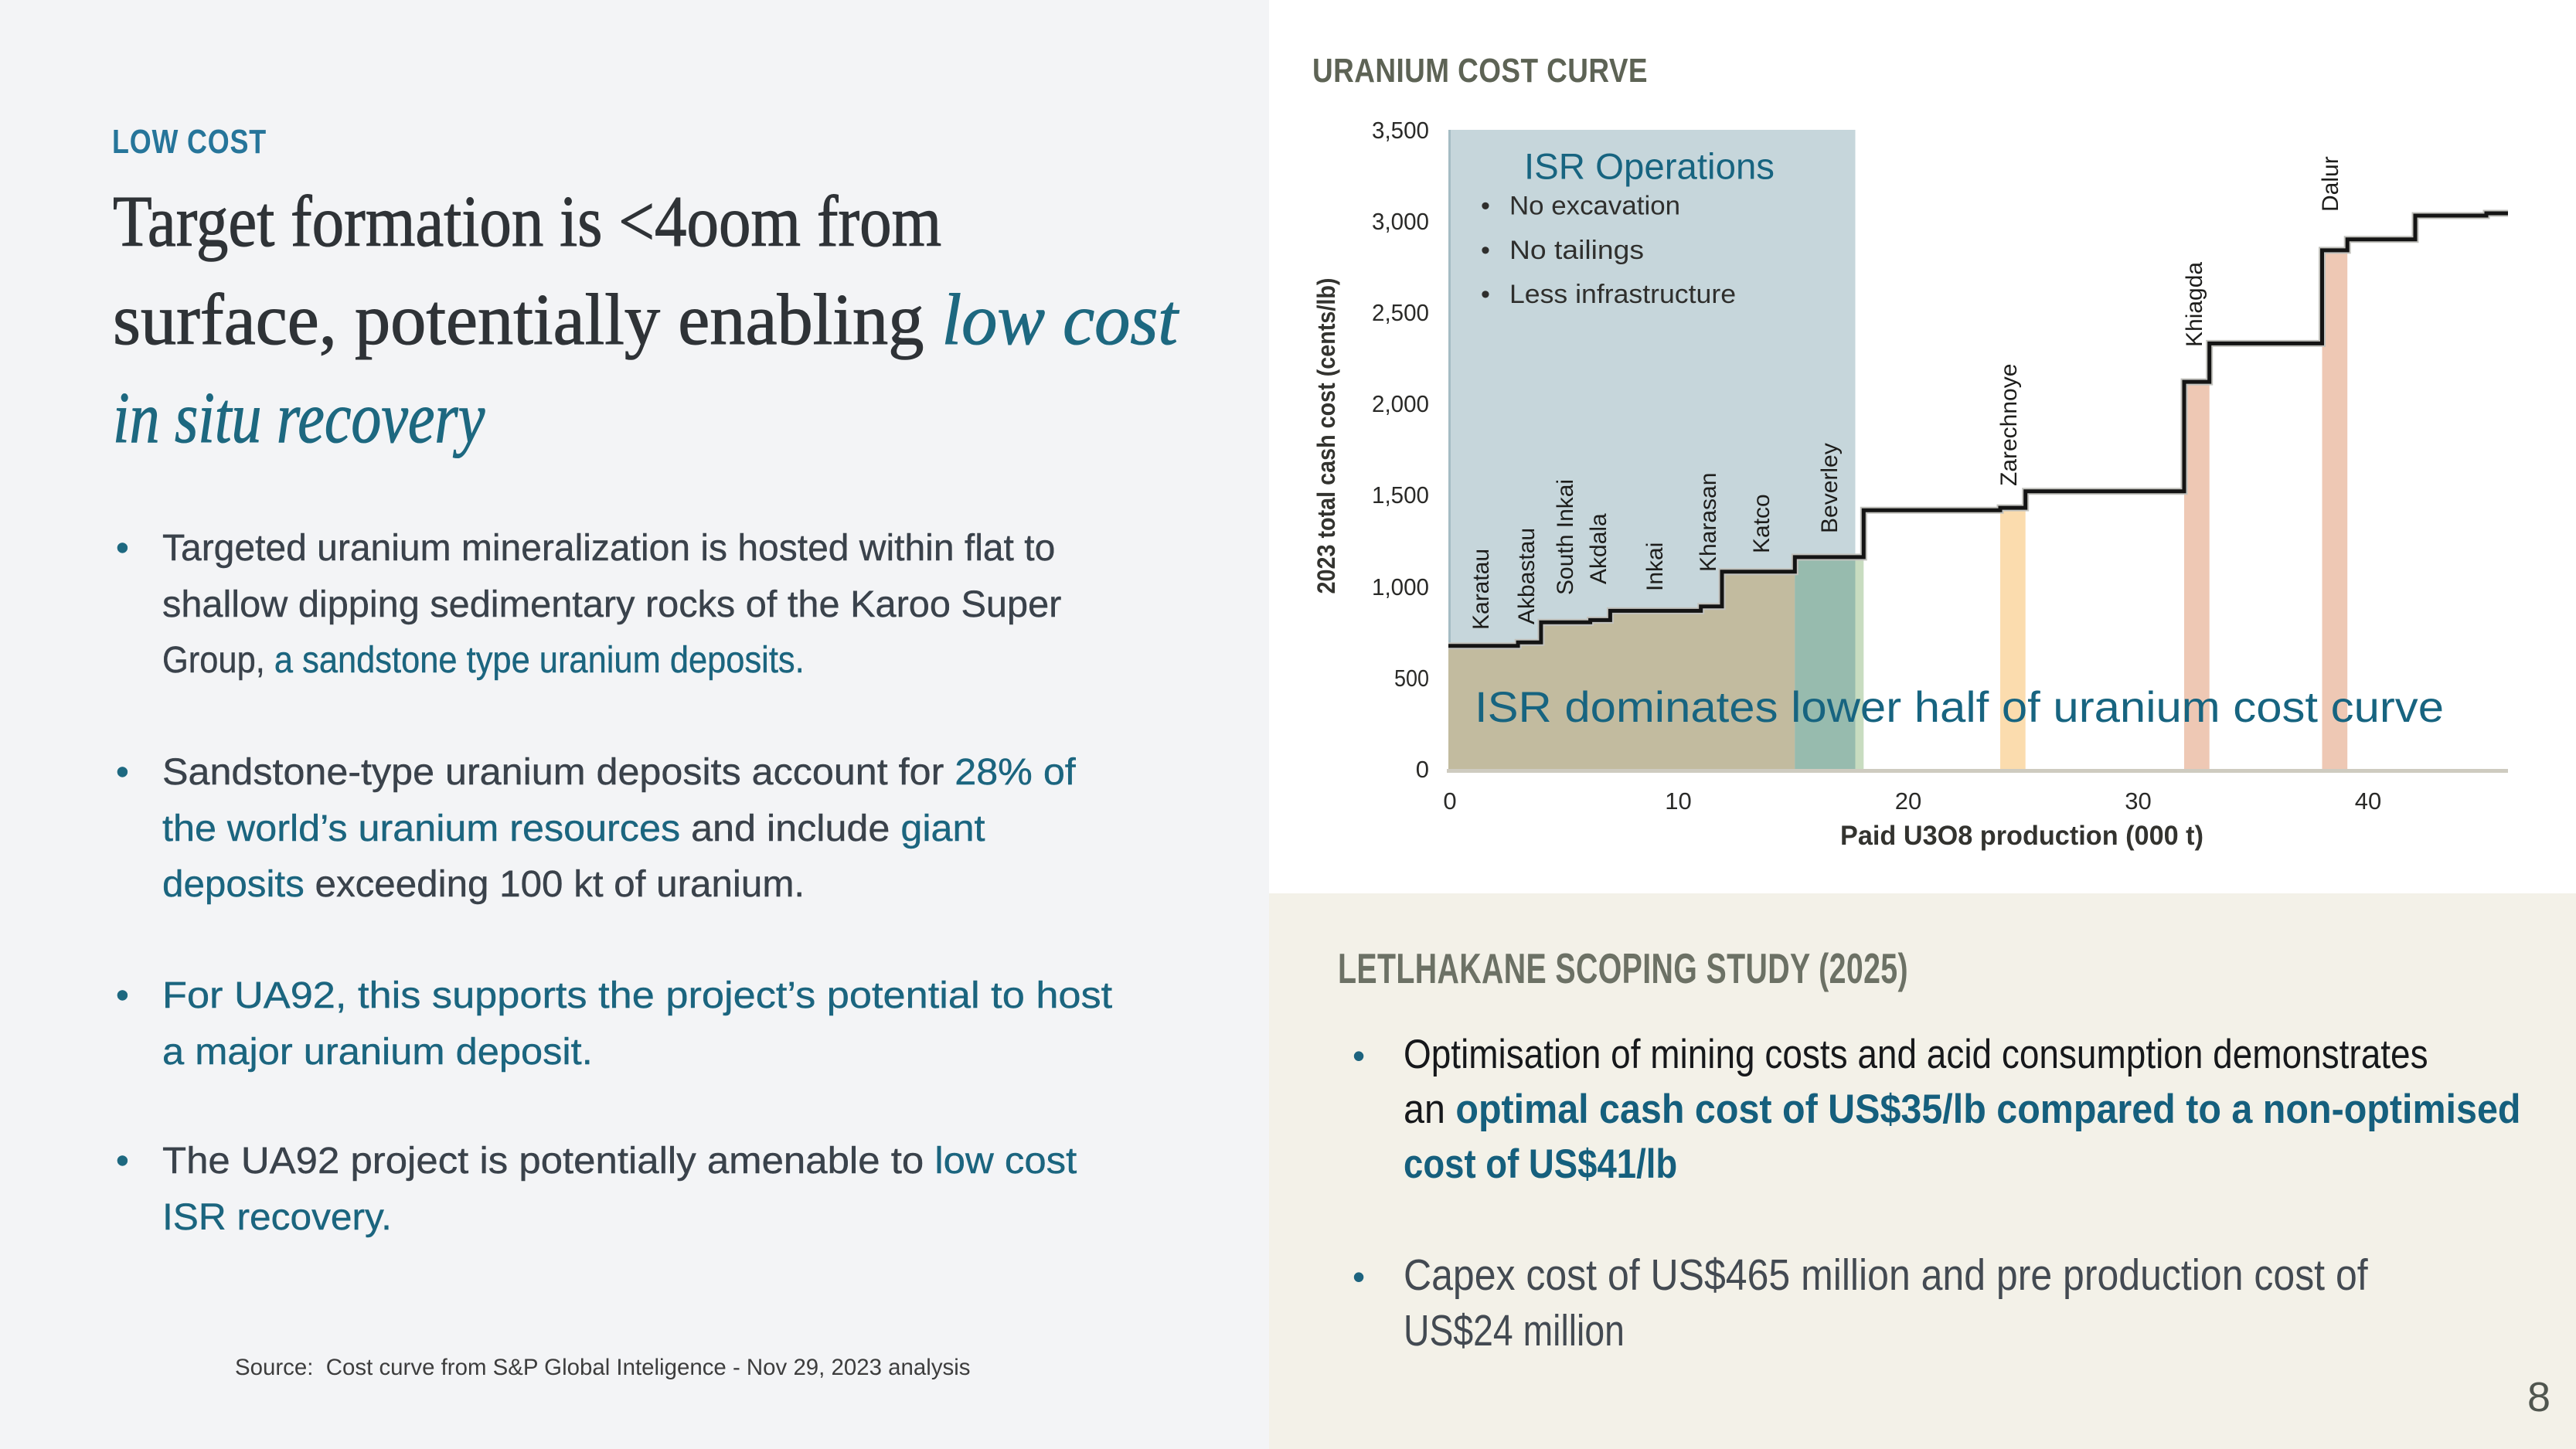 The height and width of the screenshot is (1449, 2576). Describe the element at coordinates (2194, 305) in the screenshot. I see `svg-text: Khiagda` at that location.